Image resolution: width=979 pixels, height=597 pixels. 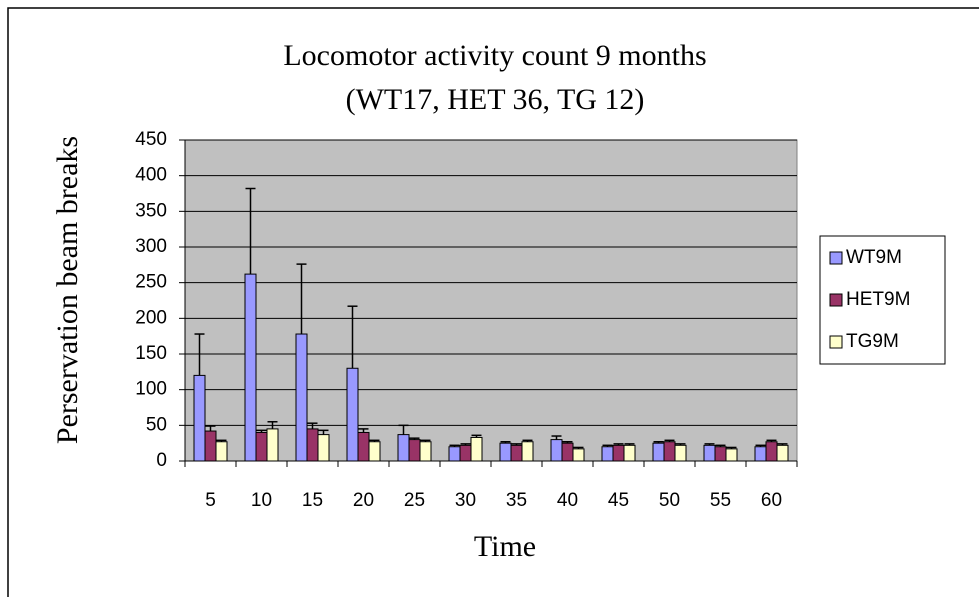 I want to click on x-tick-label: 50, so click(x=669, y=500).